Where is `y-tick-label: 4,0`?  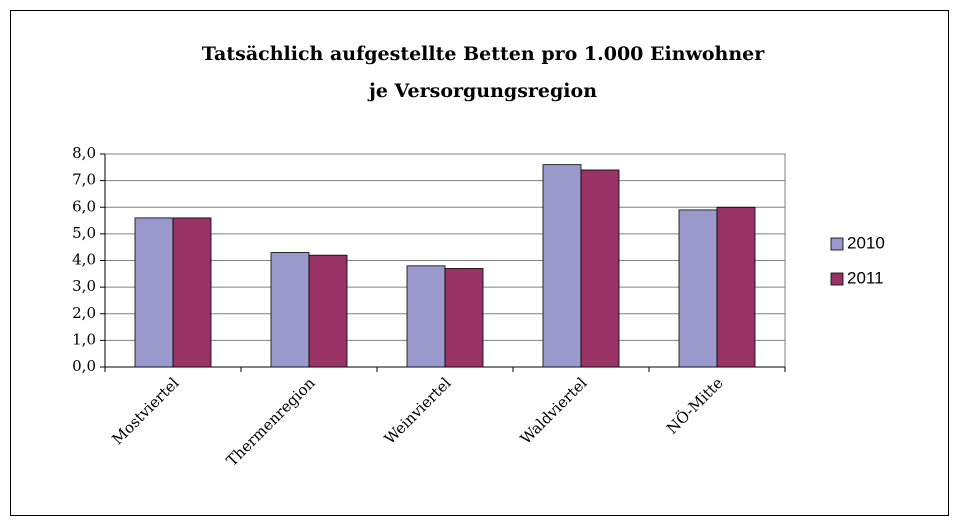
y-tick-label: 4,0 is located at coordinates (84, 260).